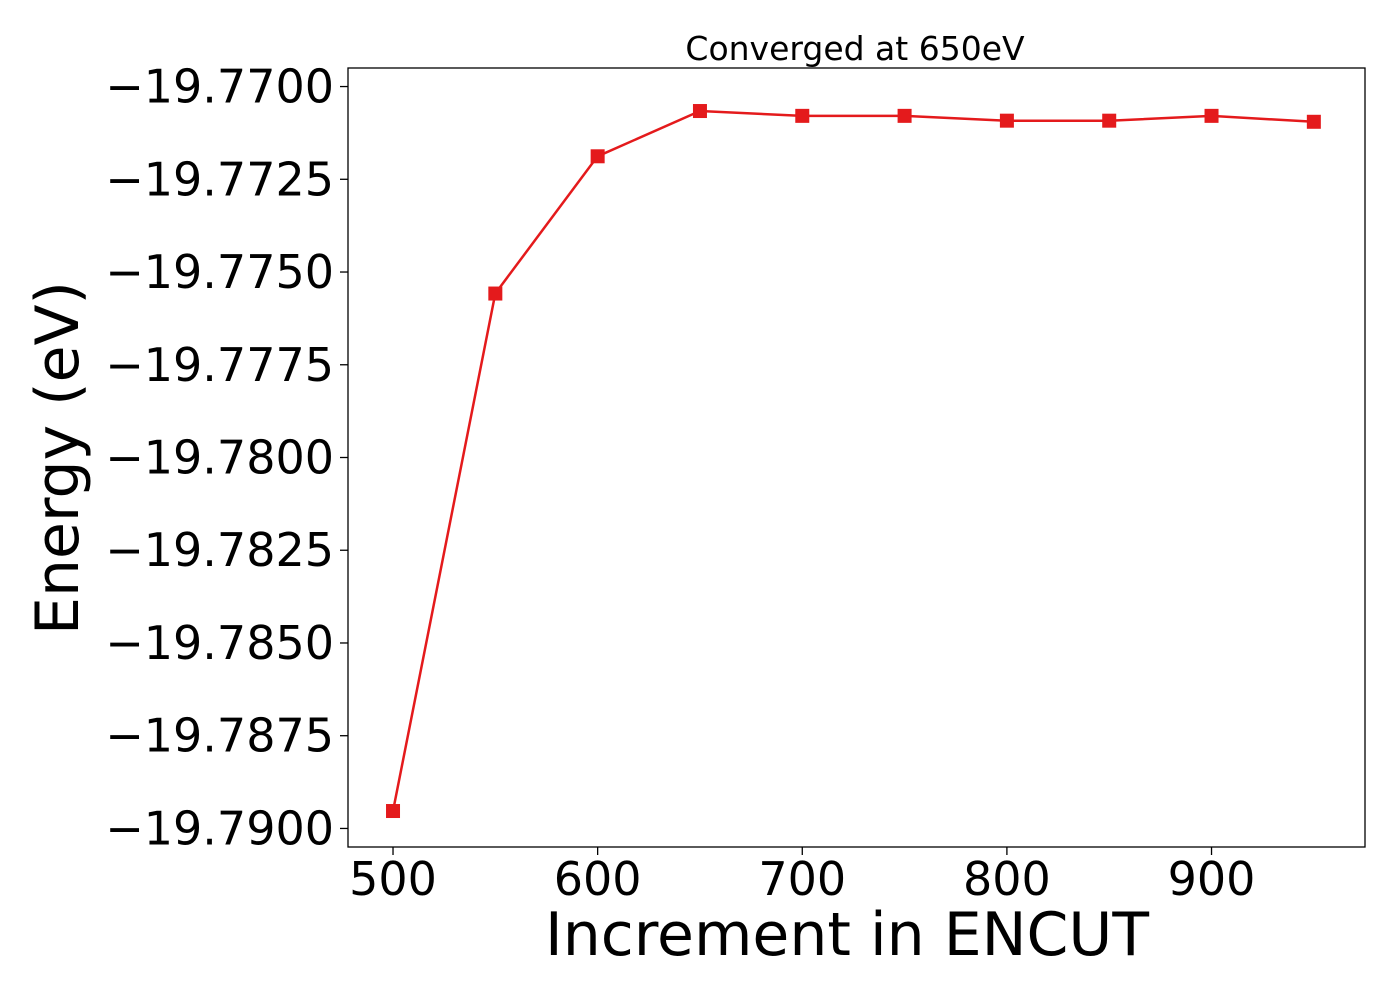 This screenshot has height=1000, width=1400. What do you see at coordinates (219, 736) in the screenshot?
I see `y-tick-label: −19.7875` at bounding box center [219, 736].